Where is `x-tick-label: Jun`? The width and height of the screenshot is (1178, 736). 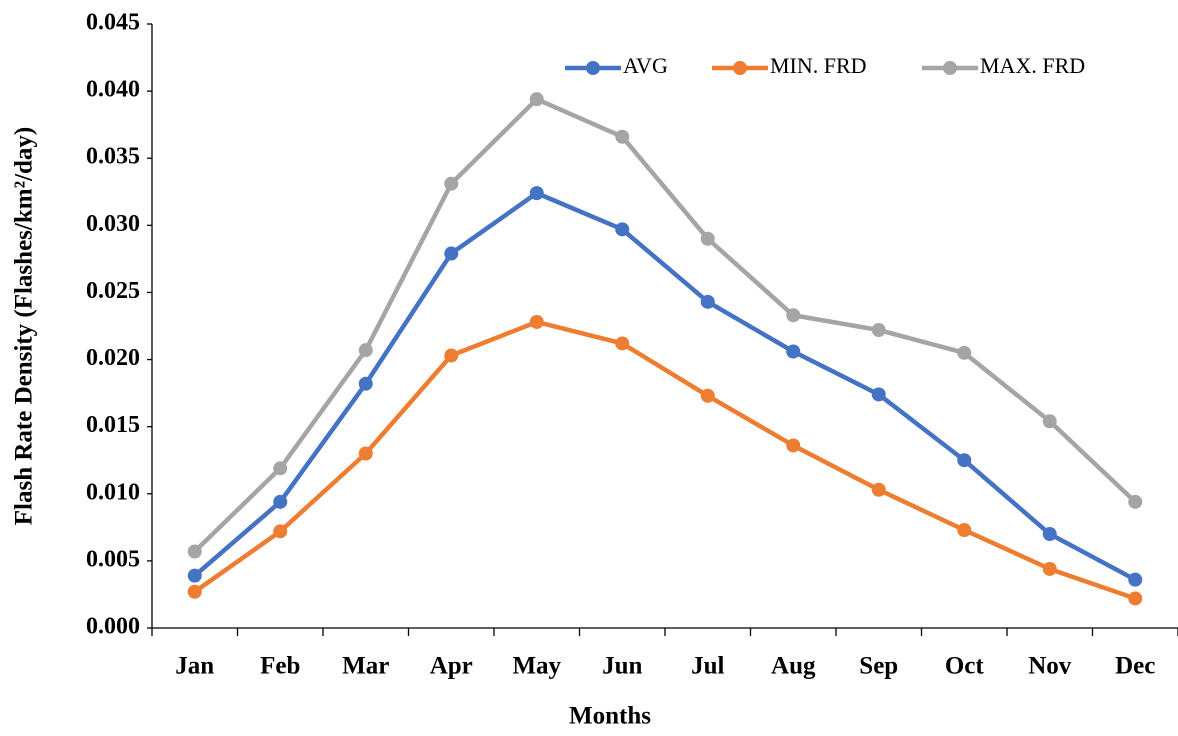
x-tick-label: Jun is located at coordinates (622, 666).